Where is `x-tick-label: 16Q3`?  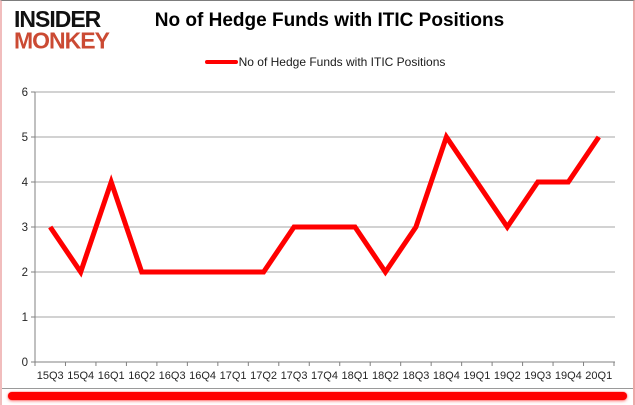 x-tick-label: 16Q3 is located at coordinates (172, 376).